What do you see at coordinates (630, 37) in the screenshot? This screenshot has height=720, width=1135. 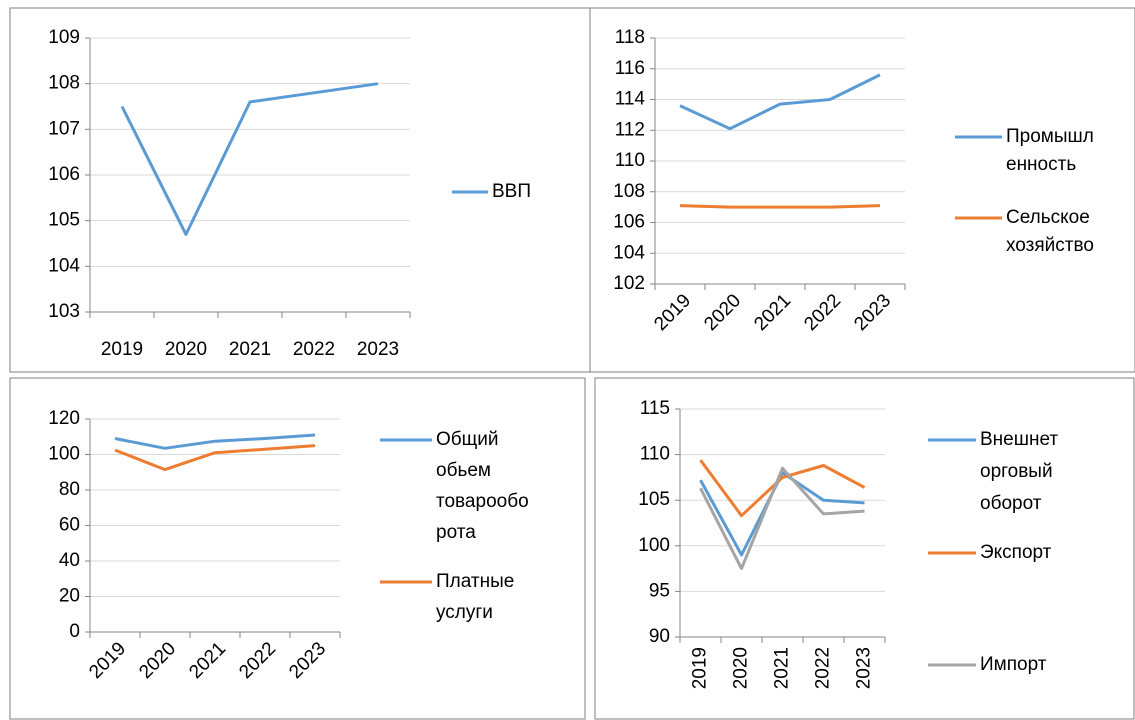 I see `y-tick-label: 118` at bounding box center [630, 37].